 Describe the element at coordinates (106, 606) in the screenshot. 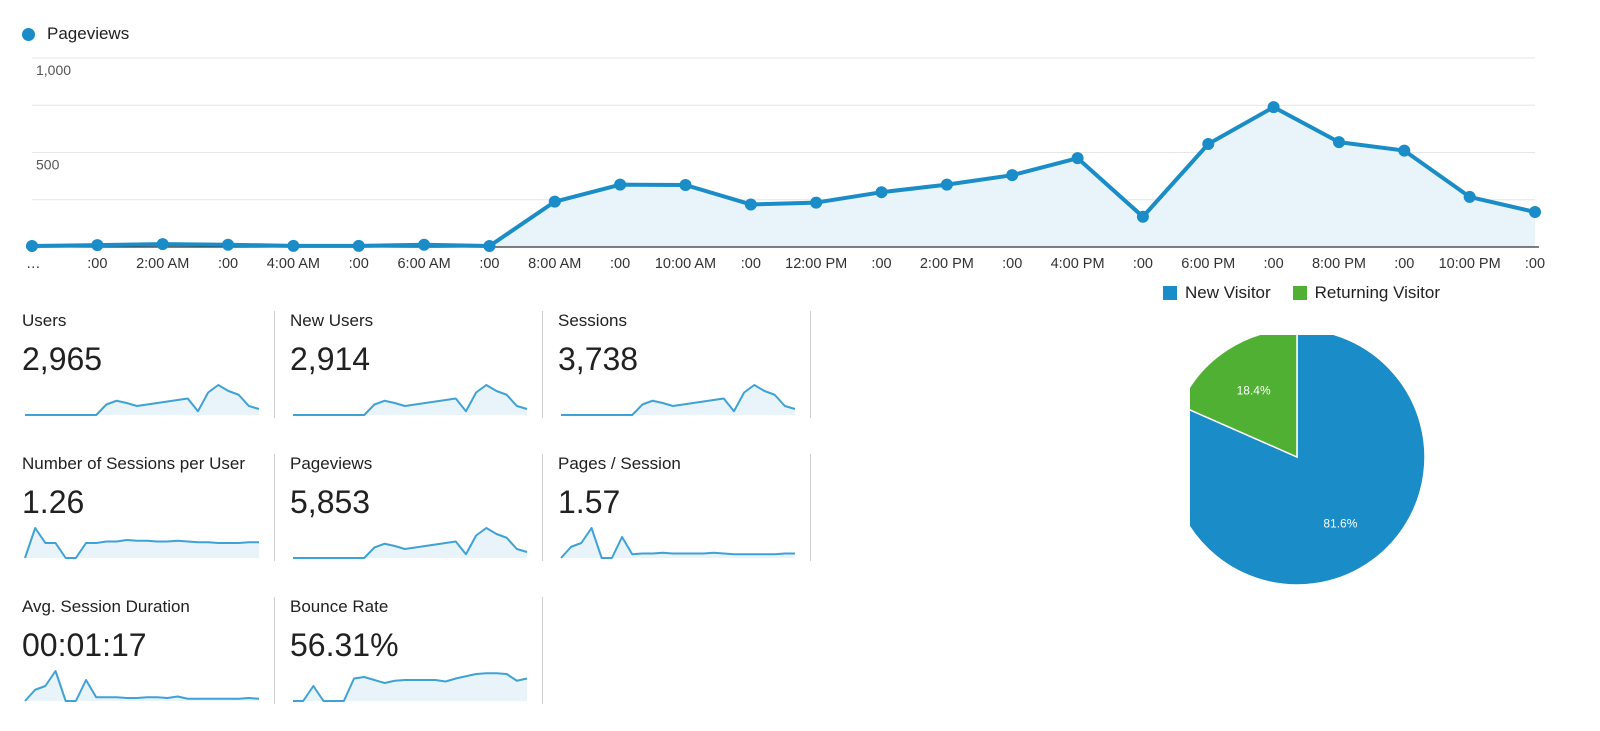

I see `metric-avg-session-duration-label: Avg. Session Duration` at that location.